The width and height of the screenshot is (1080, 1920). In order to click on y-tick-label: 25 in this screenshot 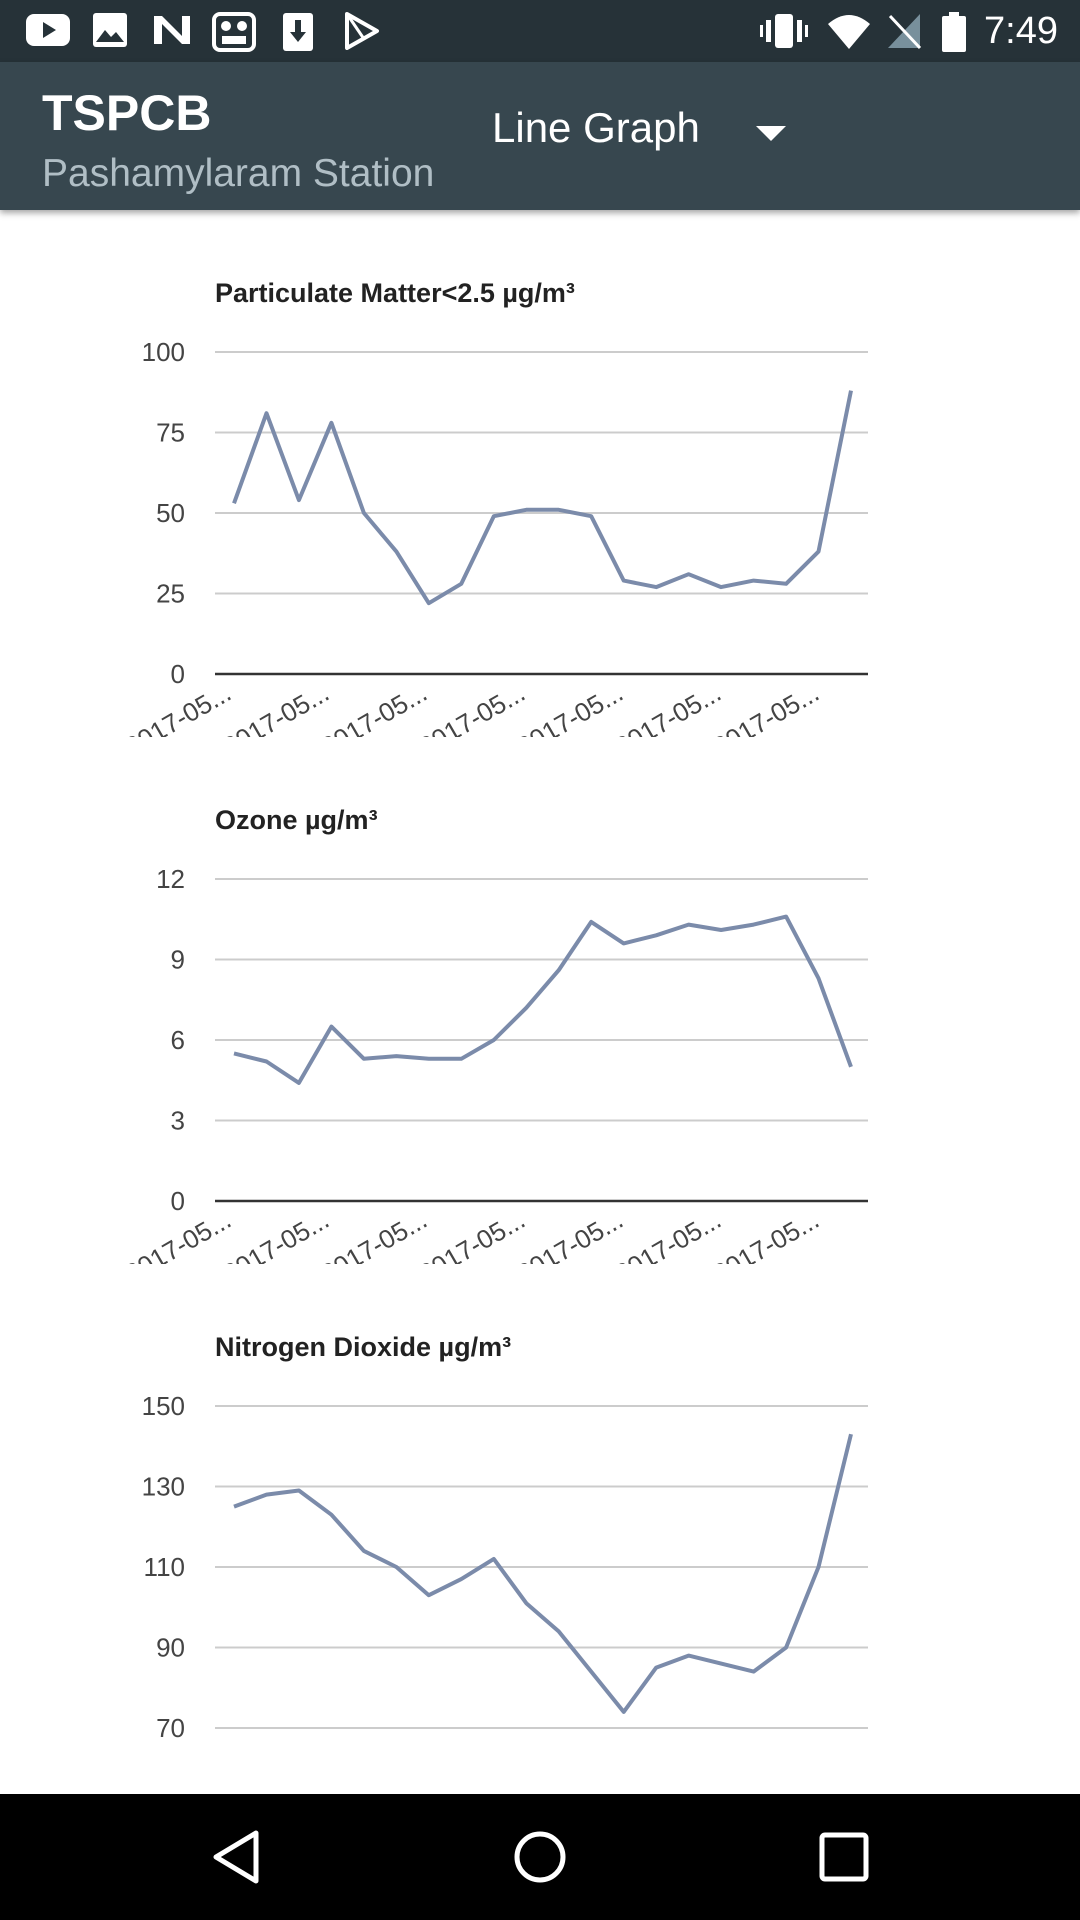, I will do `click(170, 594)`.